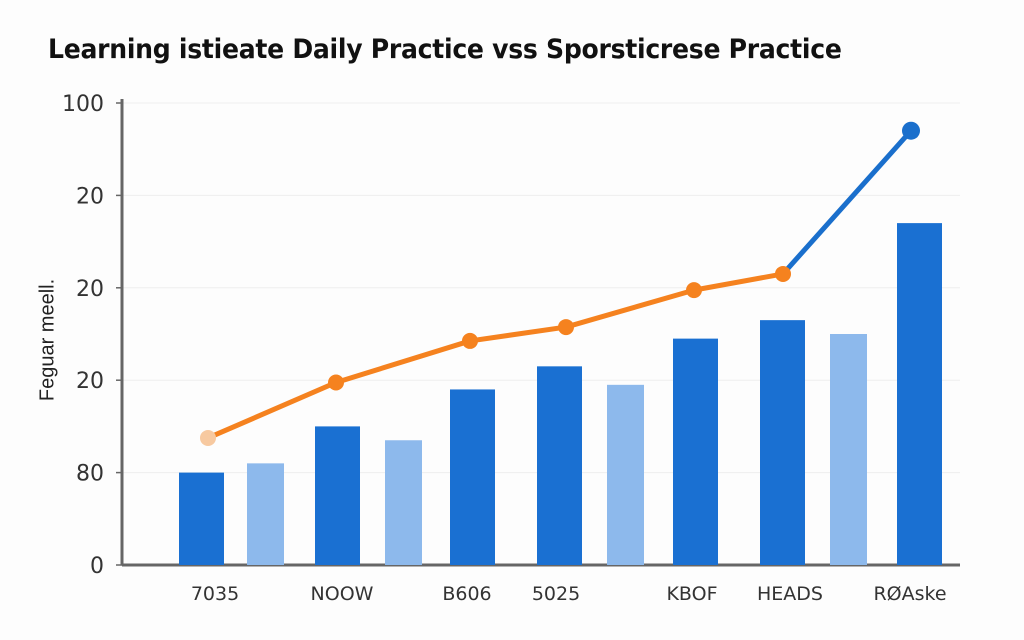  What do you see at coordinates (97, 566) in the screenshot?
I see `y-tick-label: 0` at bounding box center [97, 566].